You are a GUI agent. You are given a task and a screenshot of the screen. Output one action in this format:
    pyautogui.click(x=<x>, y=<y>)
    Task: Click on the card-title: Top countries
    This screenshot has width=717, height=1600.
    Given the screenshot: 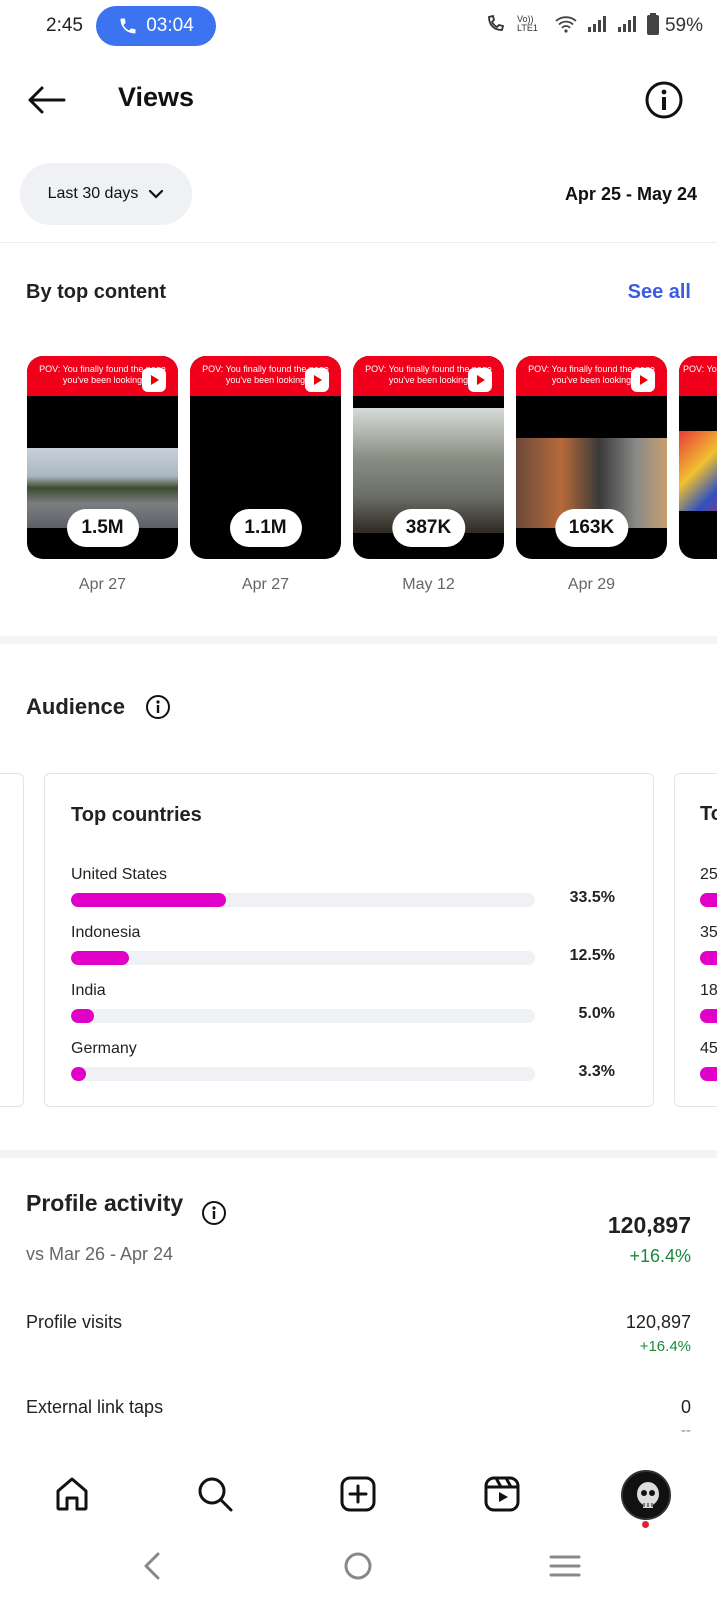 What is the action you would take?
    pyautogui.click(x=136, y=815)
    